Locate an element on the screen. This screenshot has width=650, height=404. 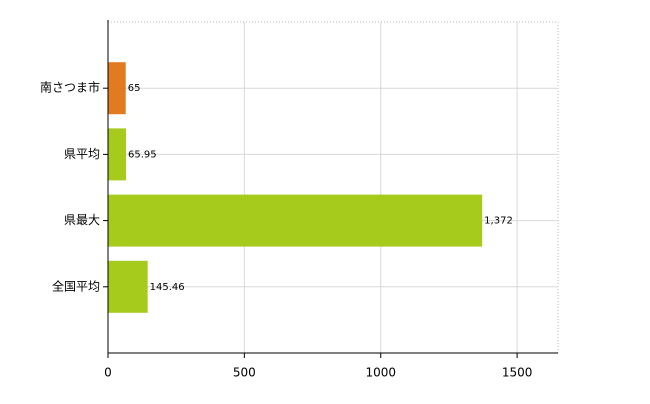
y-tick-label: 南さつま市 is located at coordinates (70, 87).